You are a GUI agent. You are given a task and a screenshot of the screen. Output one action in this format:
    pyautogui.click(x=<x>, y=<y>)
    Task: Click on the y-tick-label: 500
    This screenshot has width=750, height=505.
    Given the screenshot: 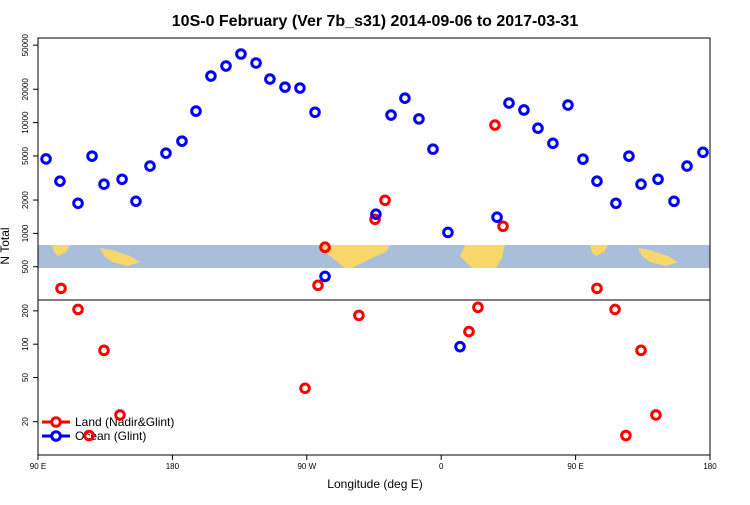 What is the action you would take?
    pyautogui.click(x=25, y=267)
    